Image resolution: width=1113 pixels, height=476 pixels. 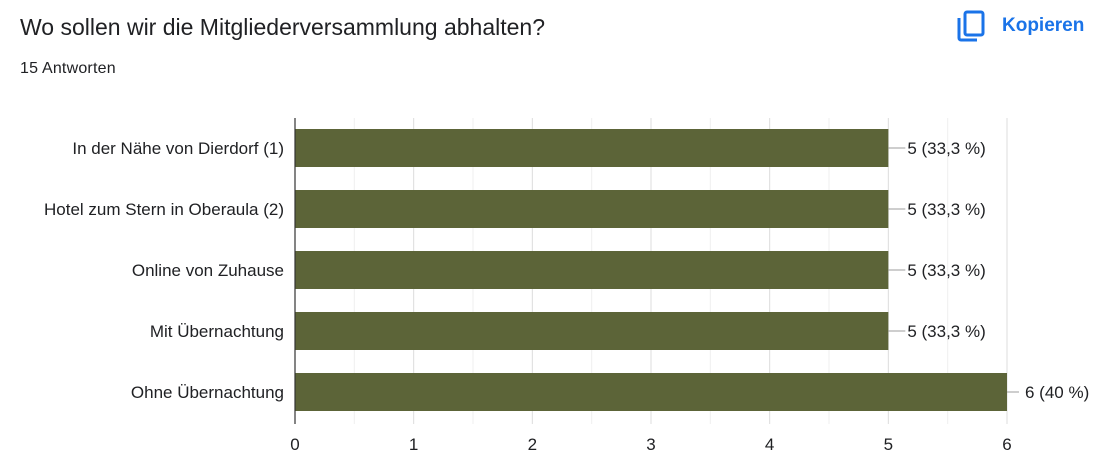 What do you see at coordinates (532, 444) in the screenshot?
I see `x-tick-label: 2` at bounding box center [532, 444].